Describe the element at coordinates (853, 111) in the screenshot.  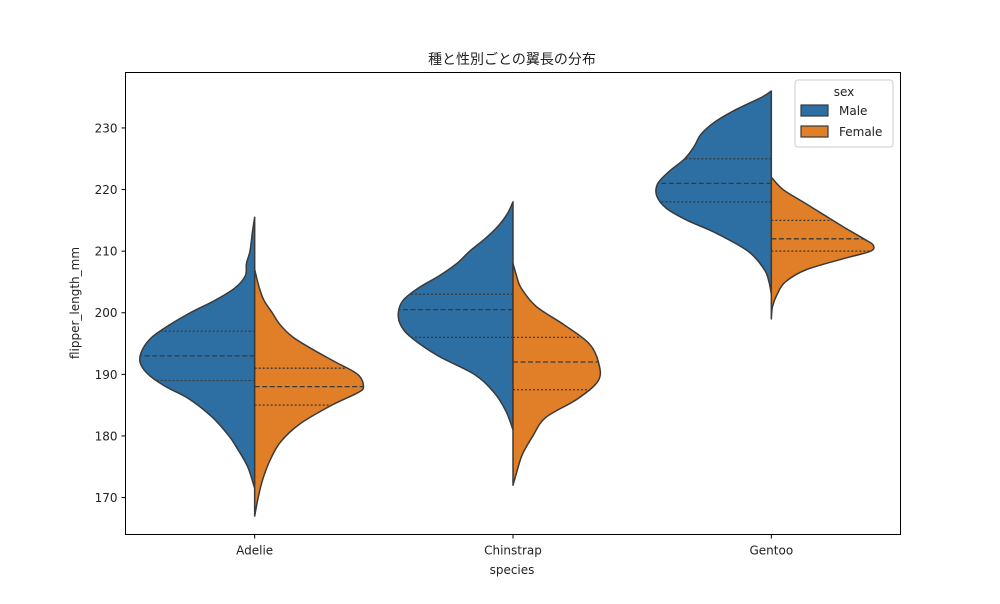
I see `legend-label-male: Male` at that location.